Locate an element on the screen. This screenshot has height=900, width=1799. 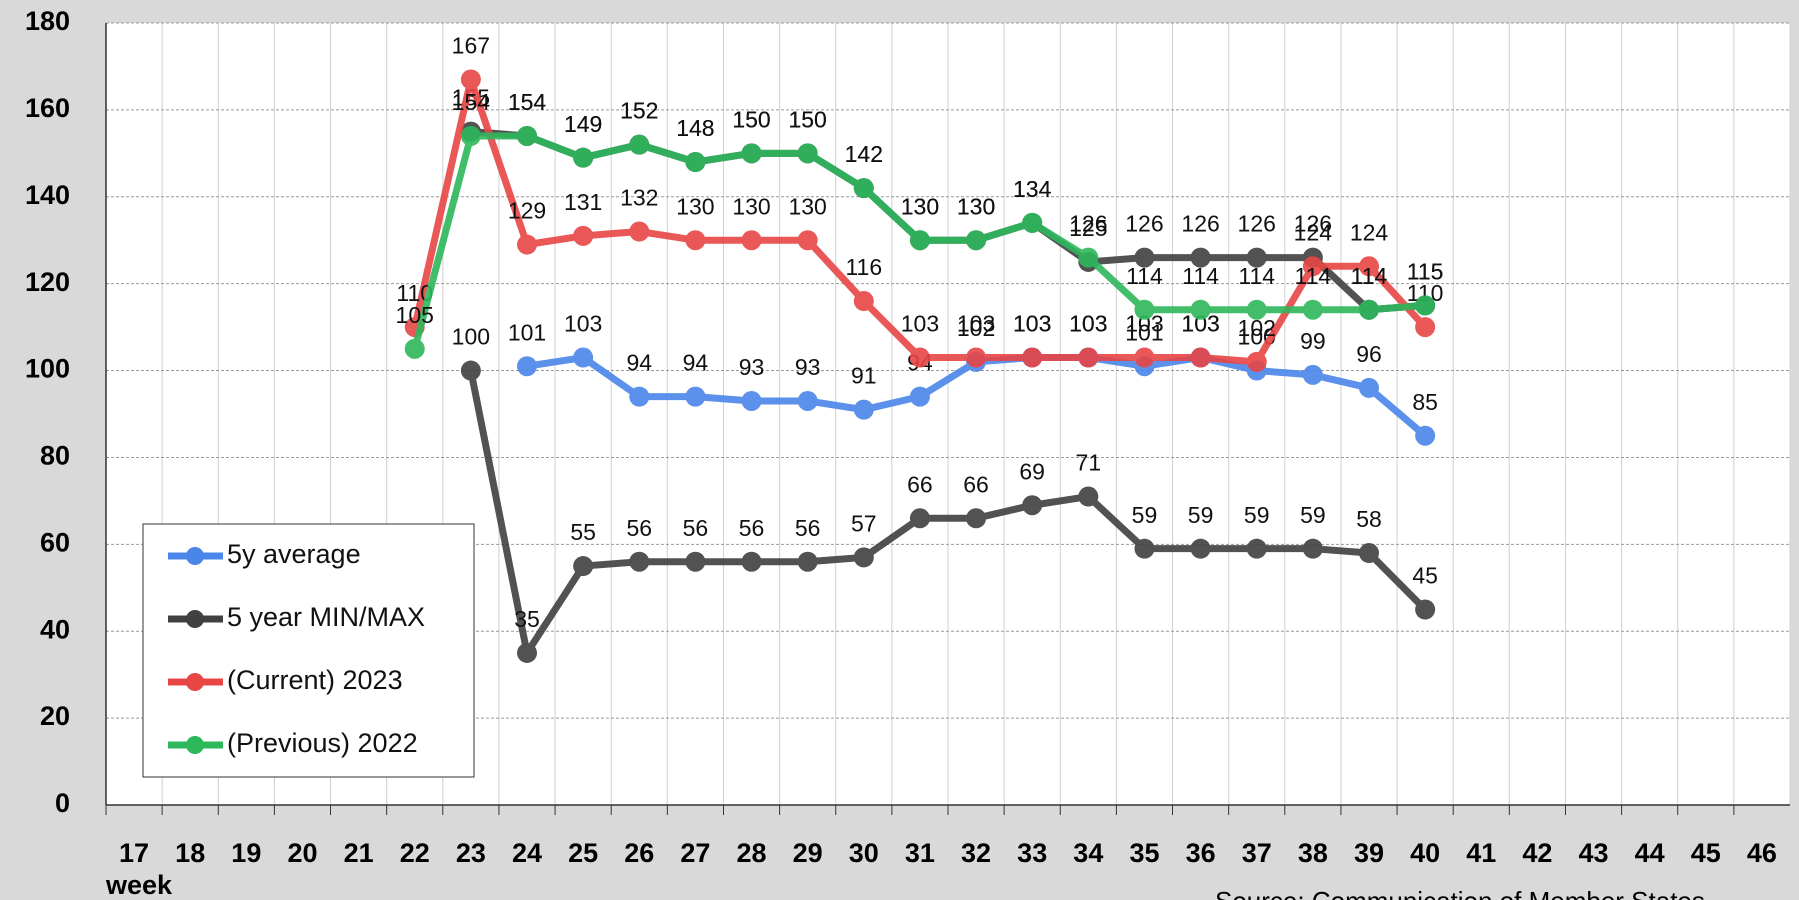
x-tick-label: 19 is located at coordinates (246, 853).